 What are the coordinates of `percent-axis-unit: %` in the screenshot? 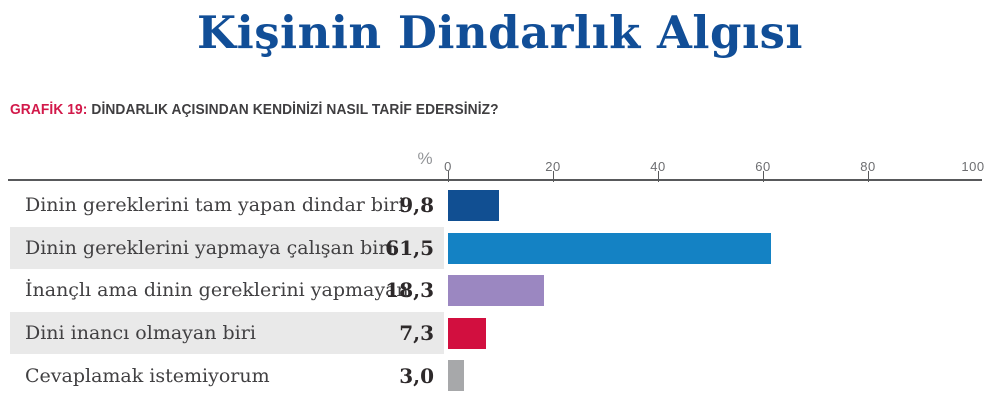 It's located at (425, 158).